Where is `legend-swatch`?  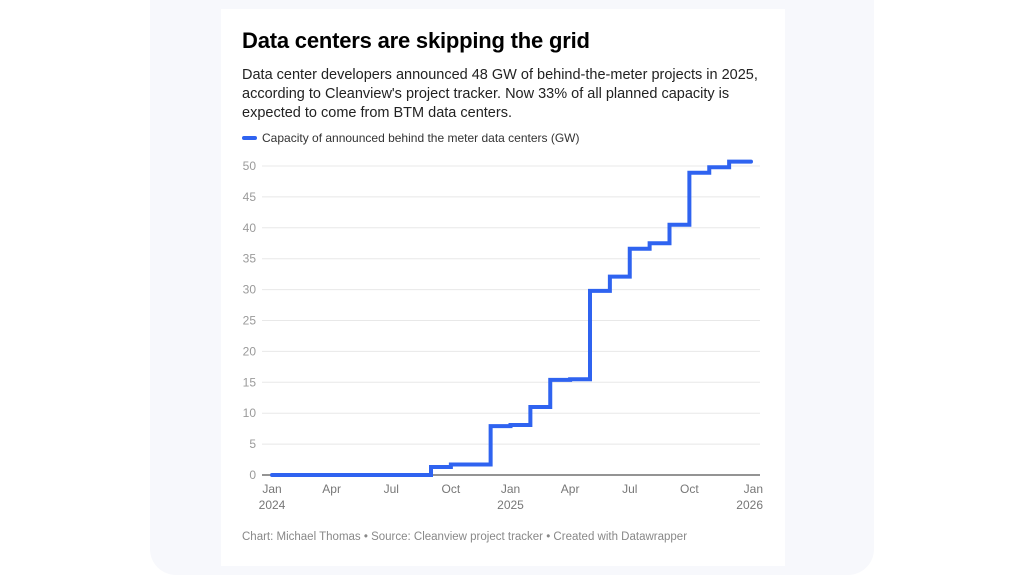 legend-swatch is located at coordinates (249, 138).